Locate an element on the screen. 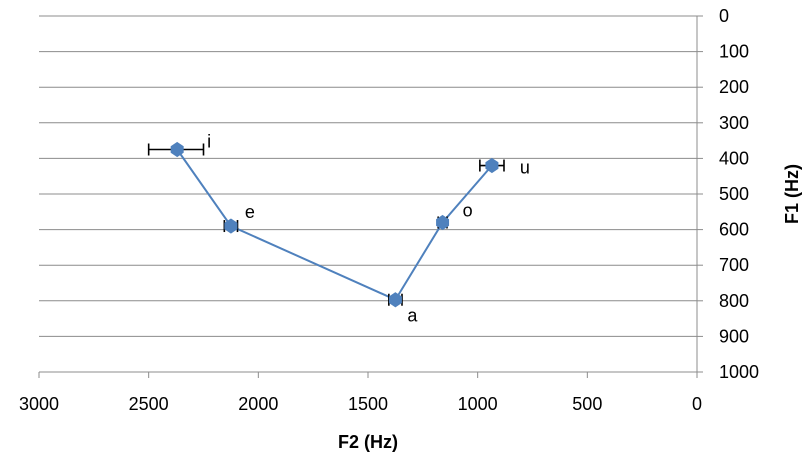  x-tick-label: 3000 is located at coordinates (39, 404).